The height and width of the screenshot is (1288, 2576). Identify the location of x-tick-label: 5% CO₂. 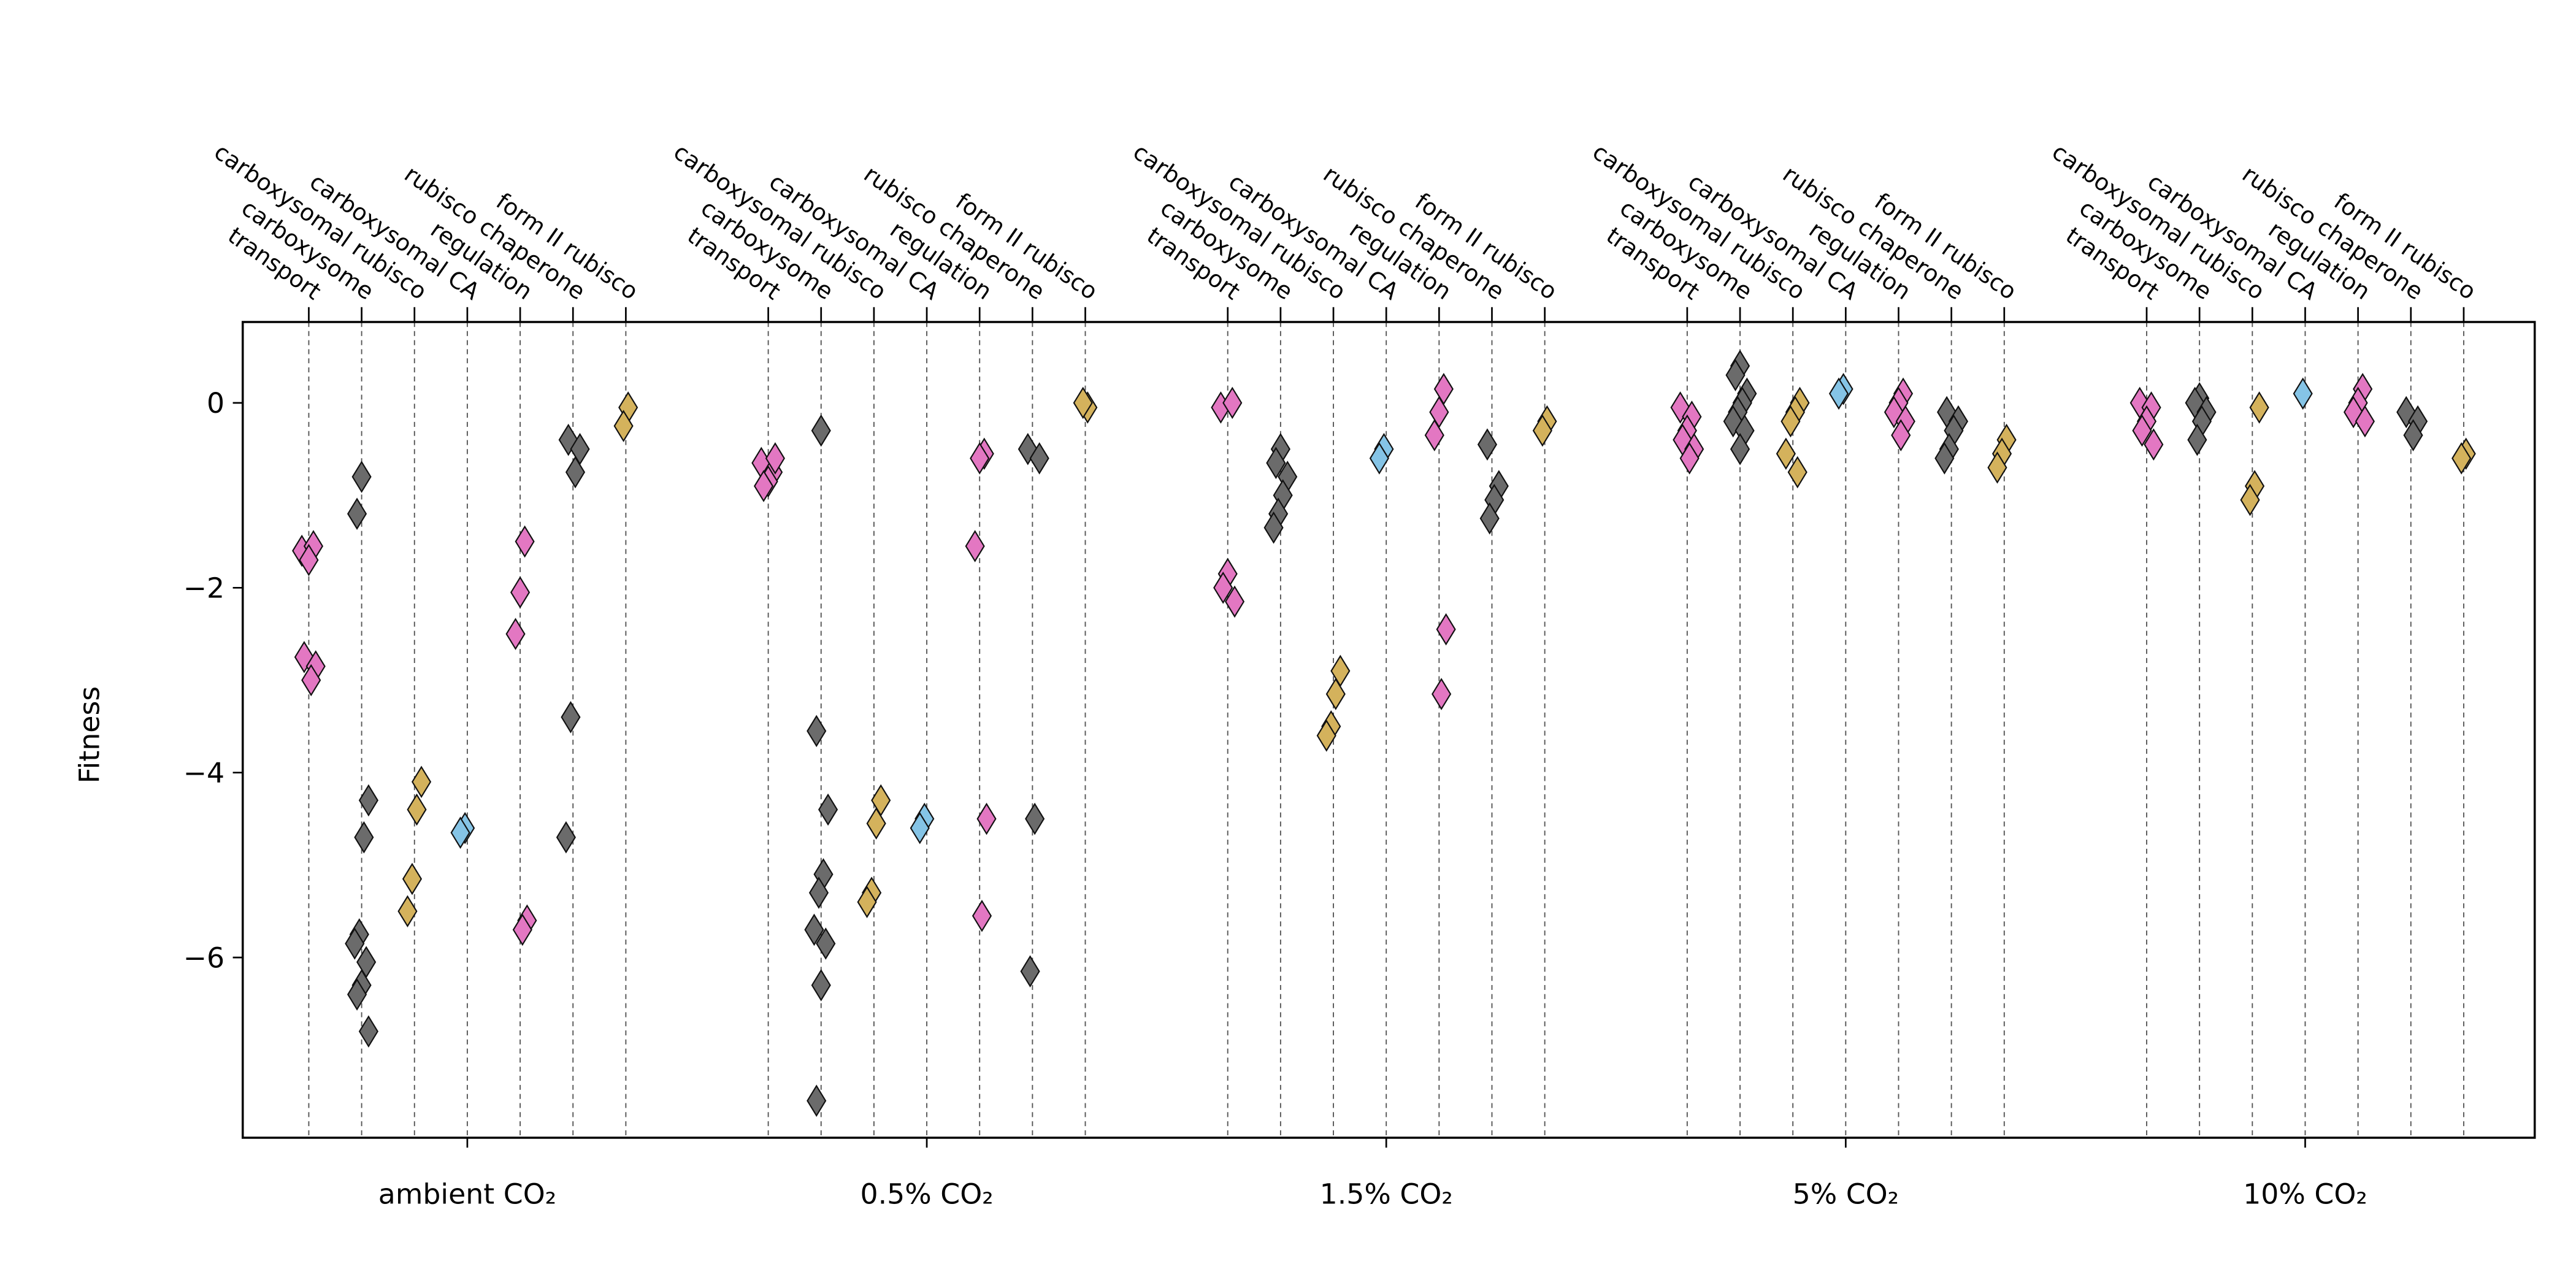
(1846, 1194).